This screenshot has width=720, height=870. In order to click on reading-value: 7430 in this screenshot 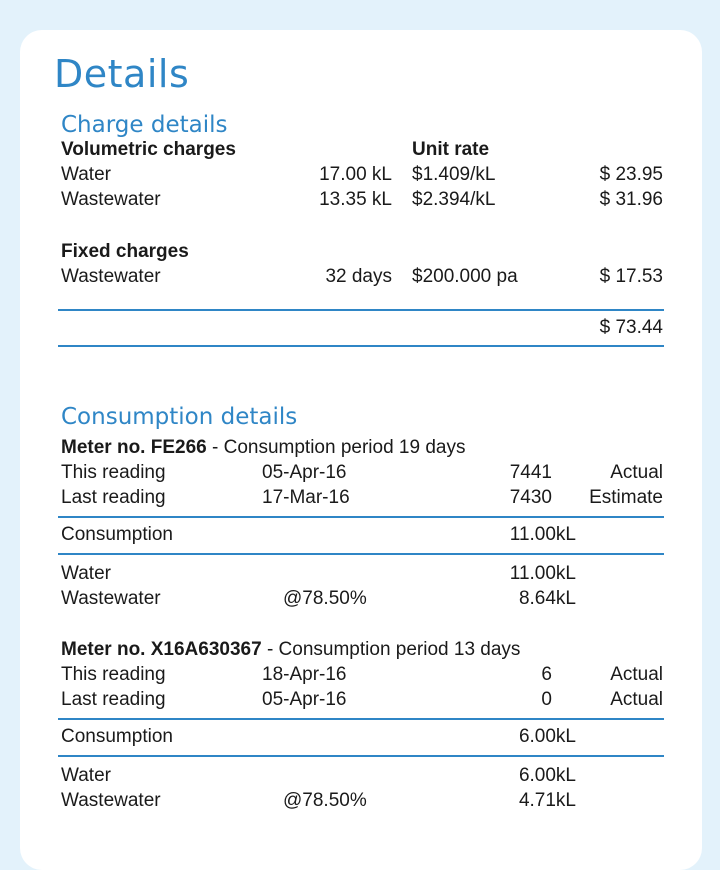, I will do `click(530, 497)`.